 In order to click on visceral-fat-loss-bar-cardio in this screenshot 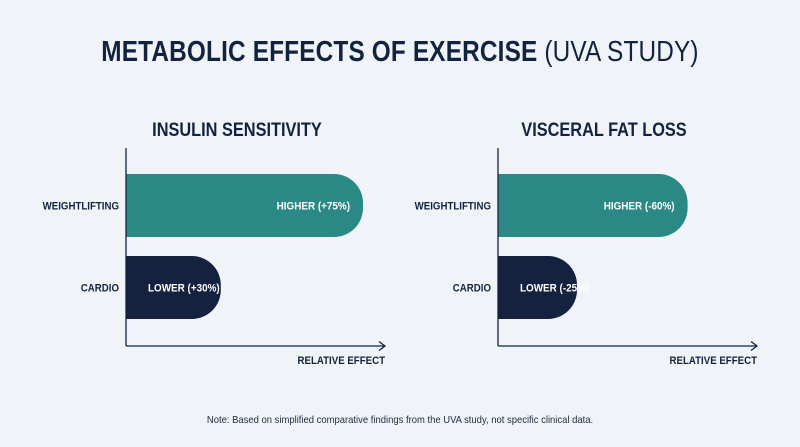, I will do `click(537, 287)`.